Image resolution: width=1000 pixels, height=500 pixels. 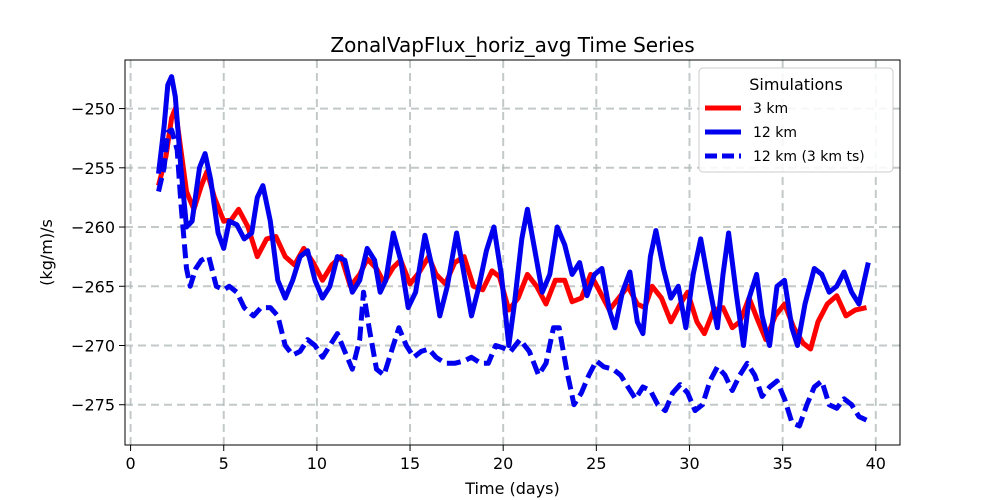 What do you see at coordinates (224, 463) in the screenshot?
I see `x-tick-label: 5` at bounding box center [224, 463].